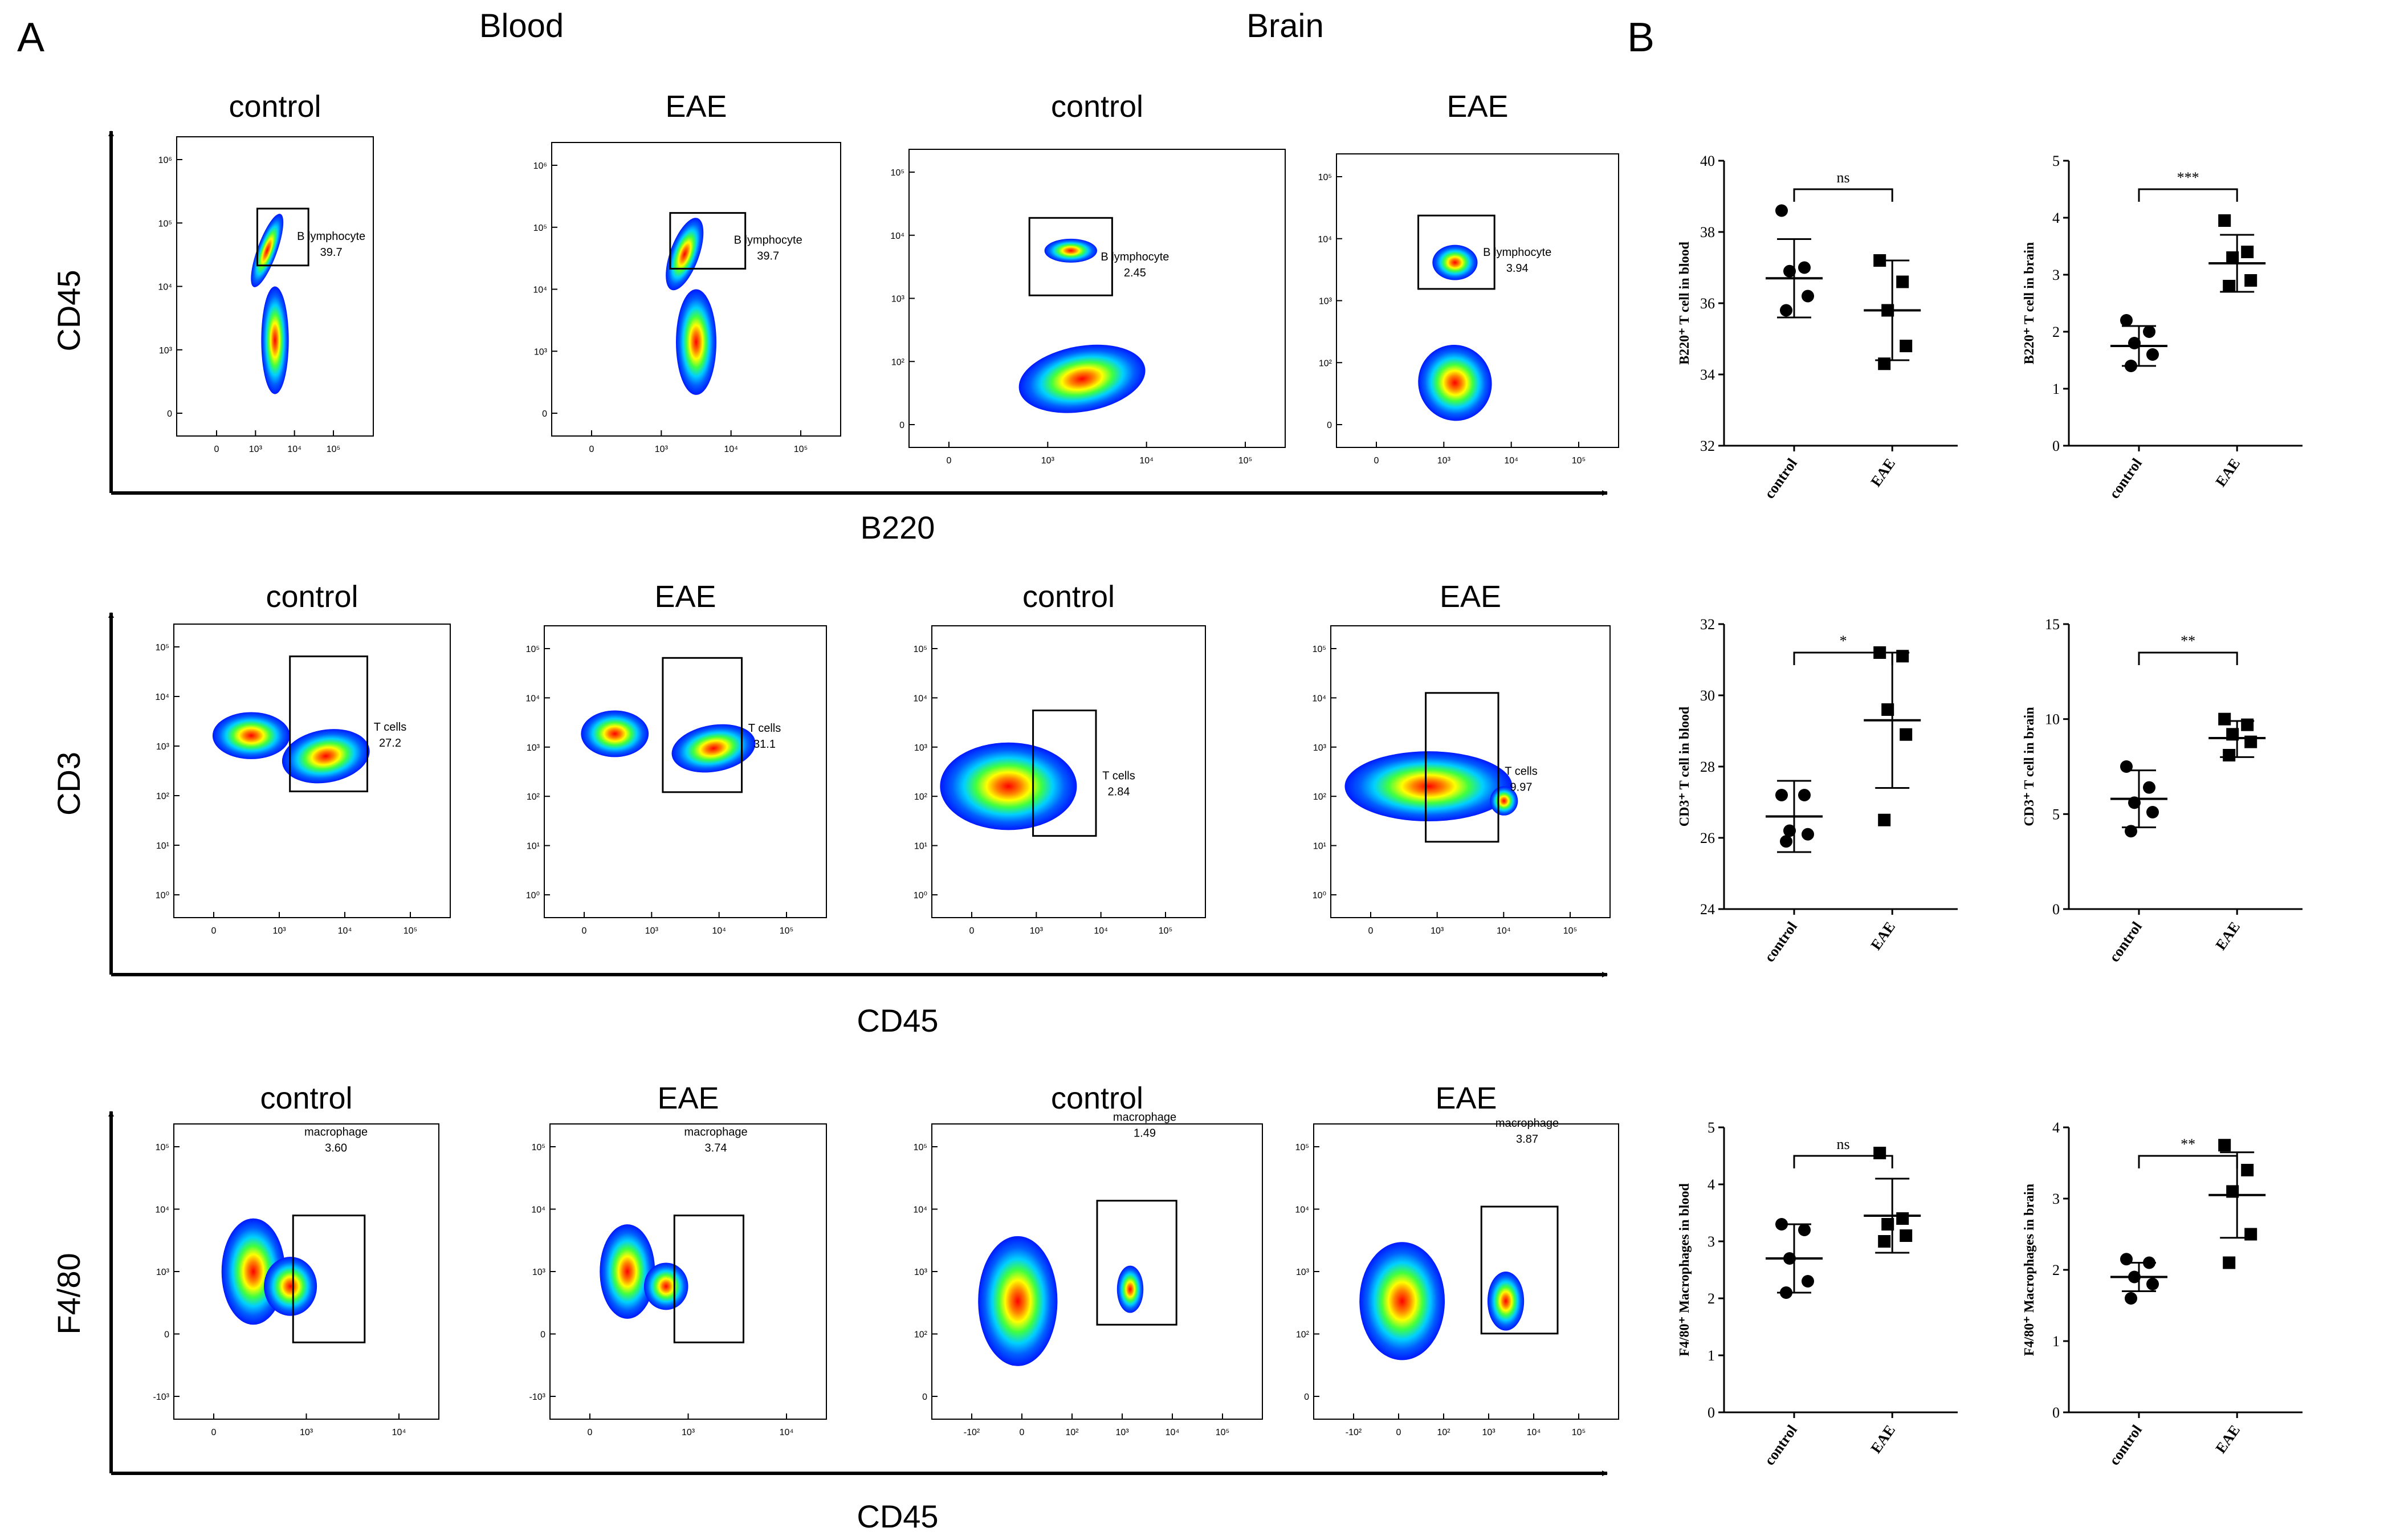 This screenshot has height=1540, width=2388. Describe the element at coordinates (898, 528) in the screenshot. I see `flow-x-axis-label: B220` at that location.